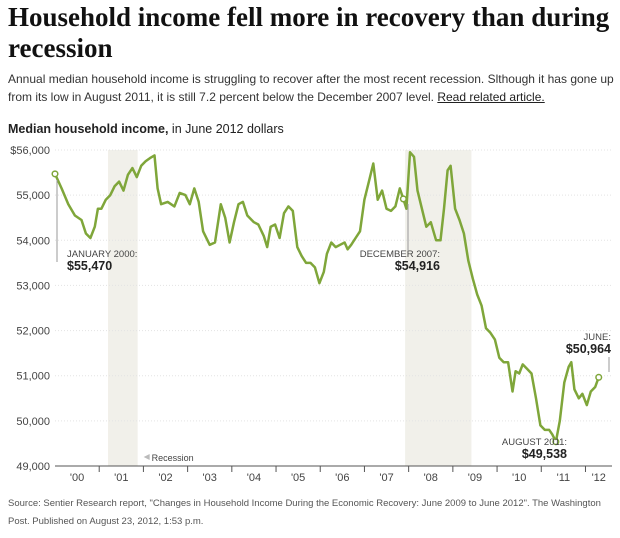  What do you see at coordinates (33, 377) in the screenshot?
I see `y-tick-label-51000: 51,000` at bounding box center [33, 377].